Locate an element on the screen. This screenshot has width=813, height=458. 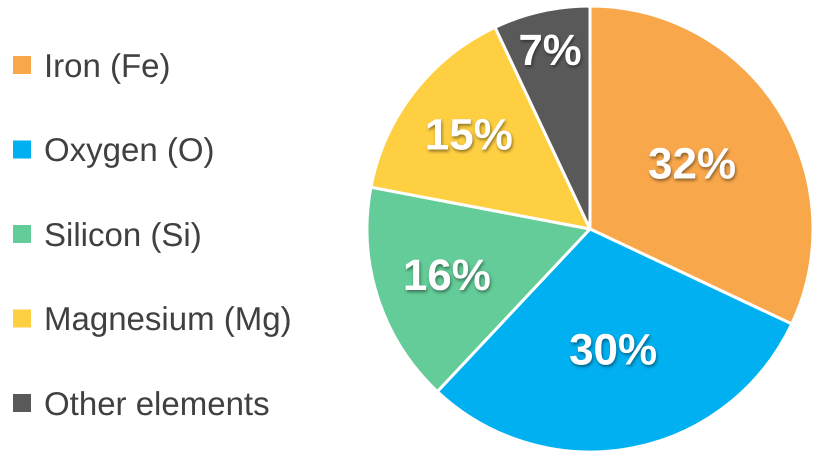
legend-label: Oxygen (O) is located at coordinates (129, 149).